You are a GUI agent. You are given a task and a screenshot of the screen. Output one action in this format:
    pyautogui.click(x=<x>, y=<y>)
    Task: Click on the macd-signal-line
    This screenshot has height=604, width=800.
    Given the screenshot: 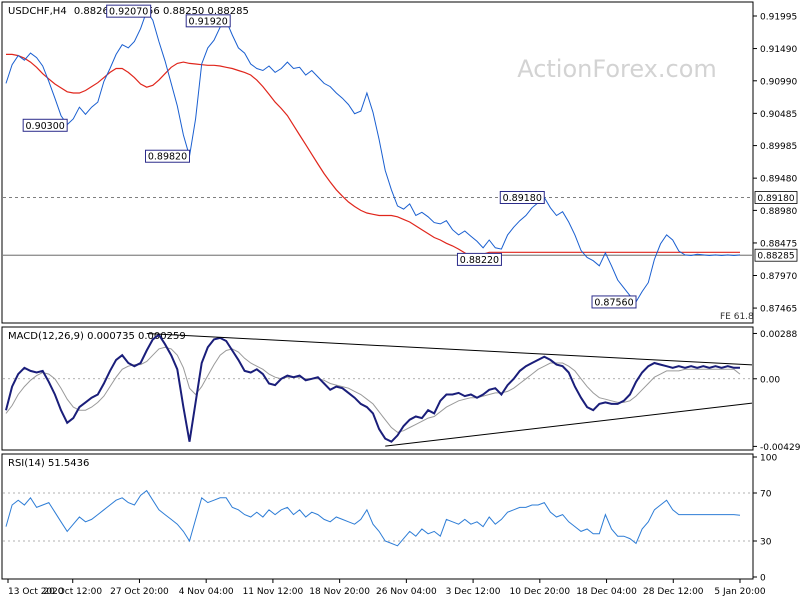 What is the action you would take?
    pyautogui.click(x=373, y=389)
    